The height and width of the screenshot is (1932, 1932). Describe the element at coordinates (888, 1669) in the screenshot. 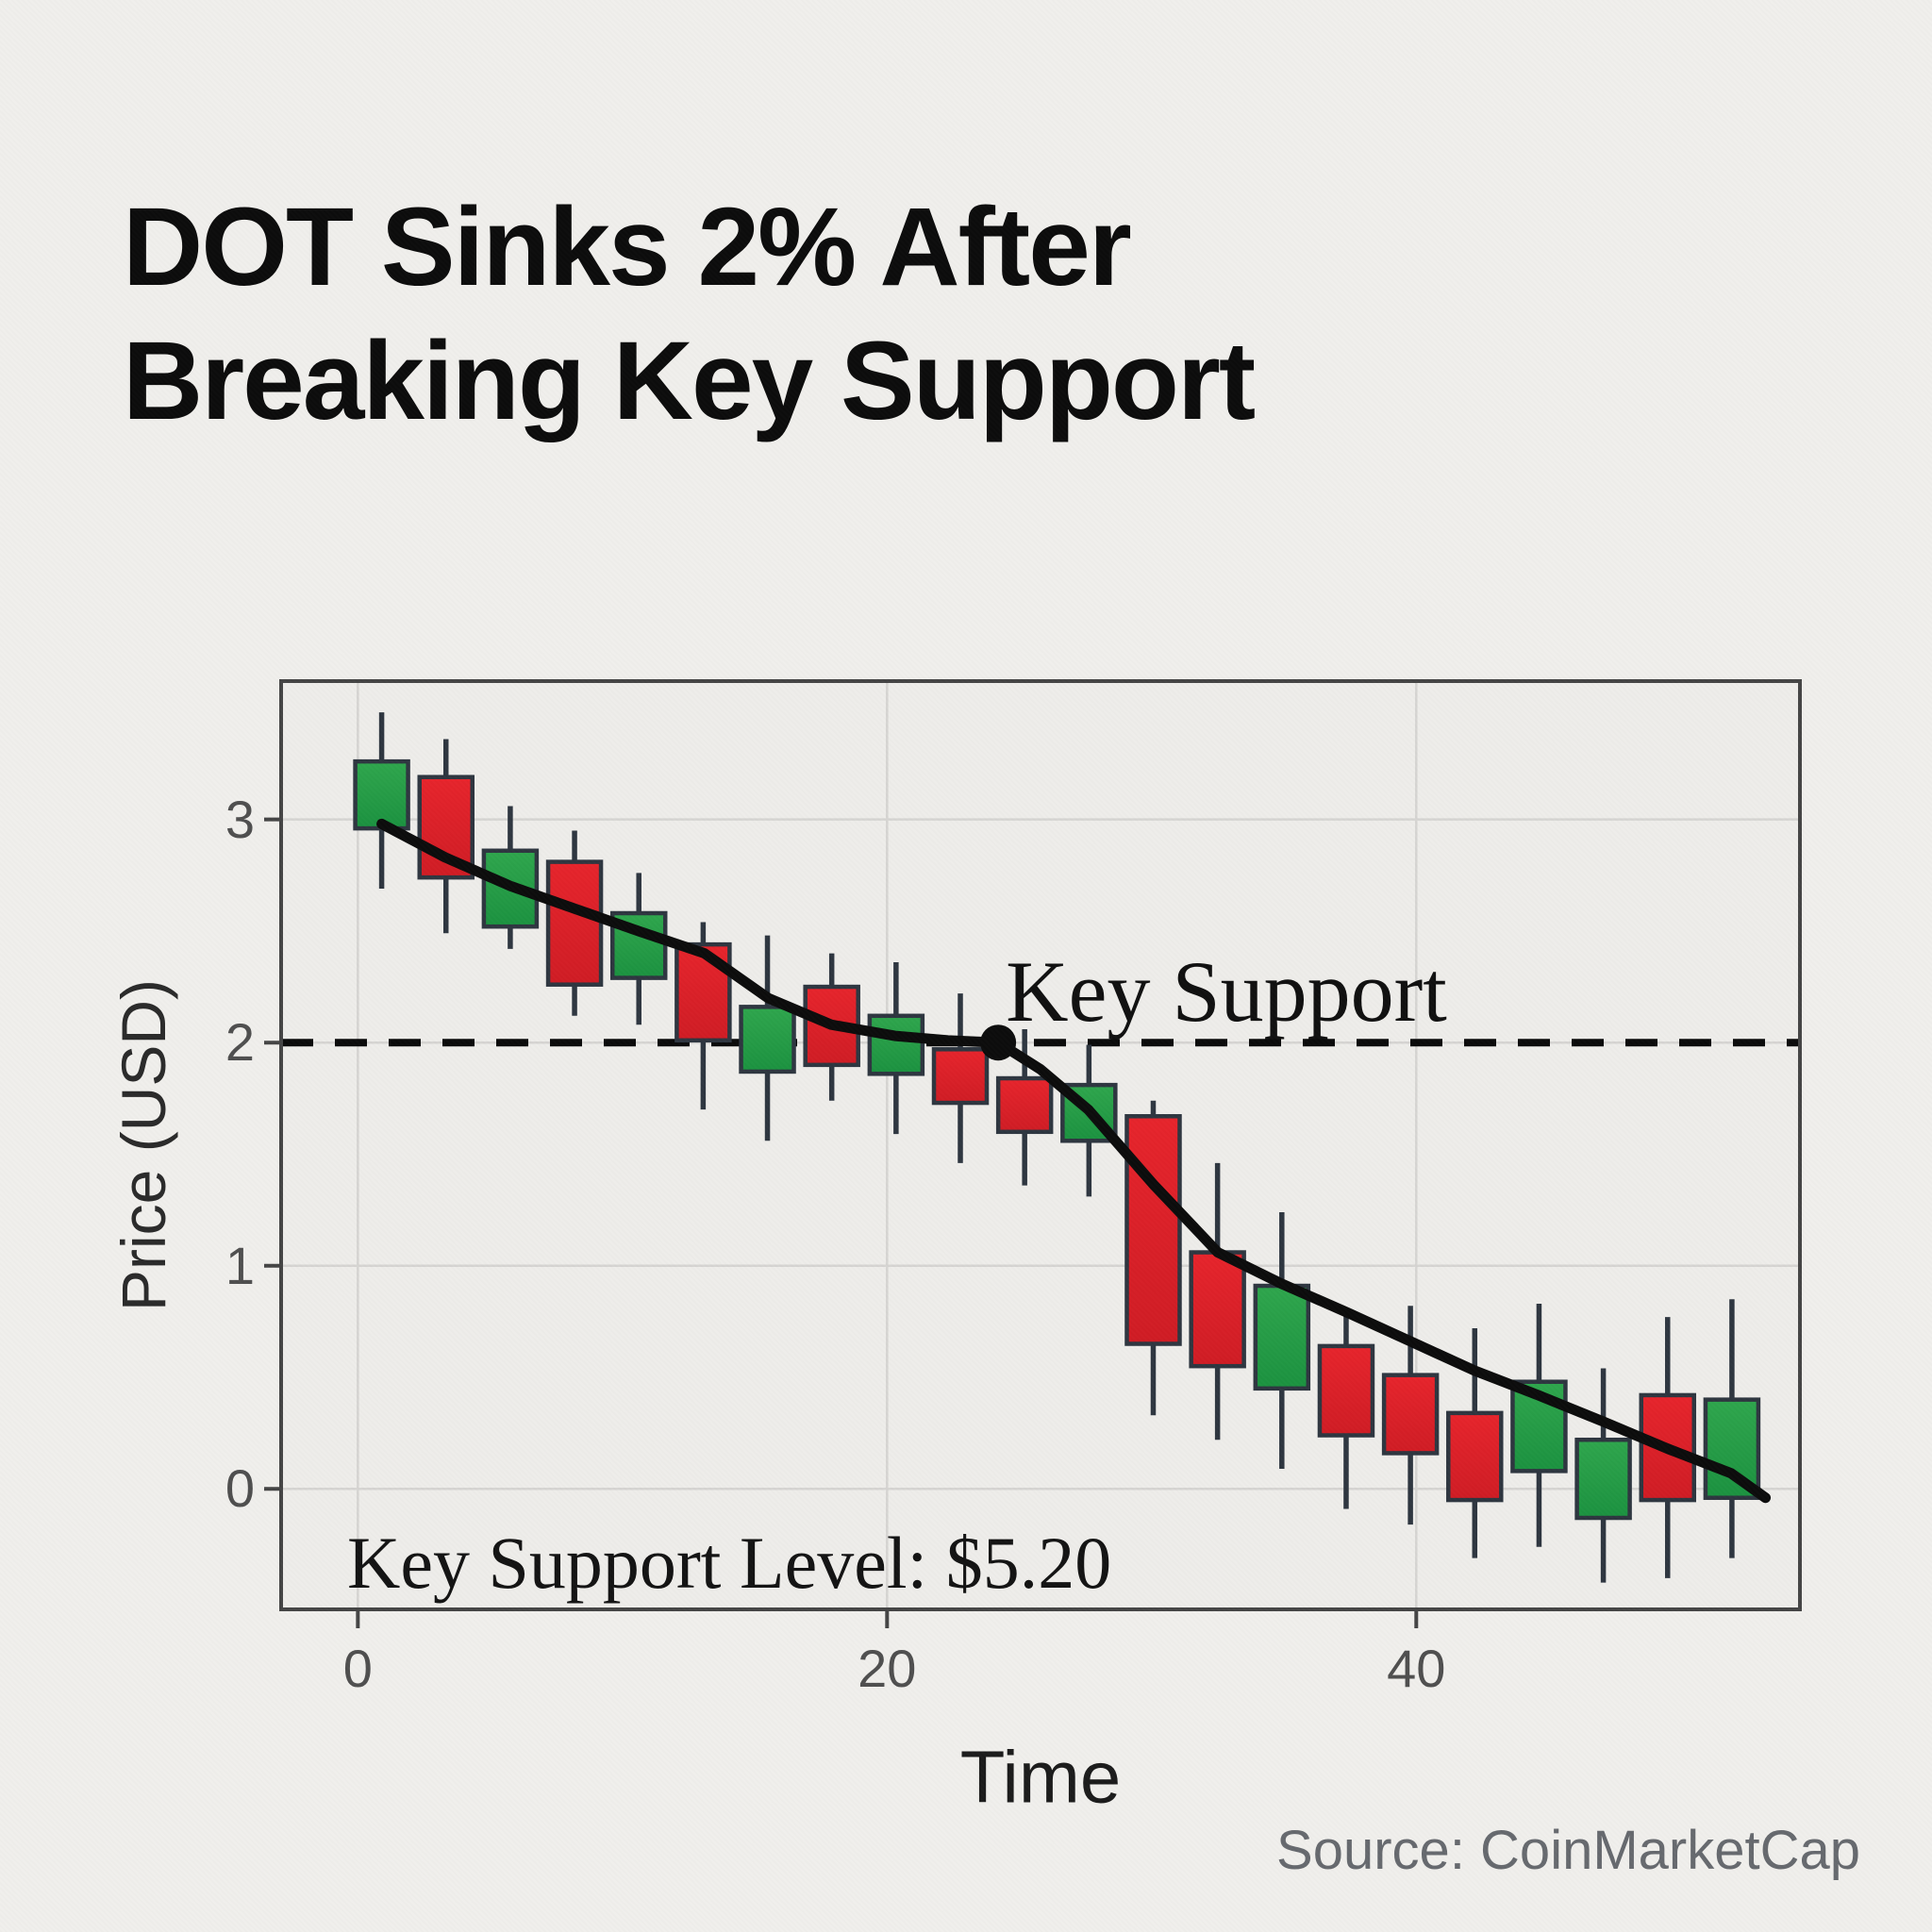

I see `x-tick-label: 20` at that location.